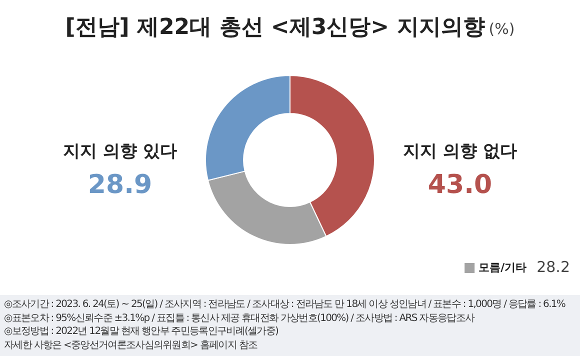 The width and height of the screenshot is (580, 356). Describe the element at coordinates (131, 345) in the screenshot. I see `text: 자세한 사항은 <중앙선거여론조사심의위원회> 홈페이지 참조` at that location.